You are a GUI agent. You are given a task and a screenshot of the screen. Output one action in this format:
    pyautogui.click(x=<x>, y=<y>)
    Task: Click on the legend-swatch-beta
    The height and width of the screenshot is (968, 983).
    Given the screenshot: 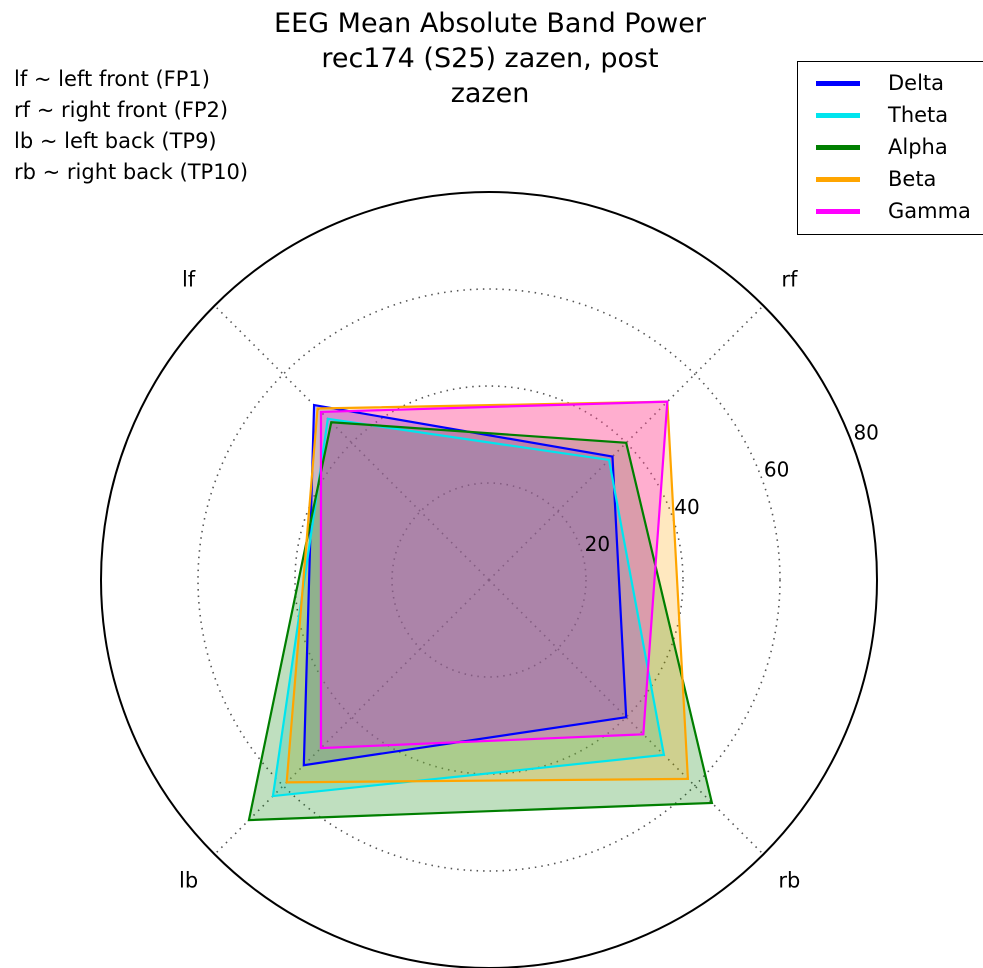 What is the action you would take?
    pyautogui.click(x=838, y=179)
    